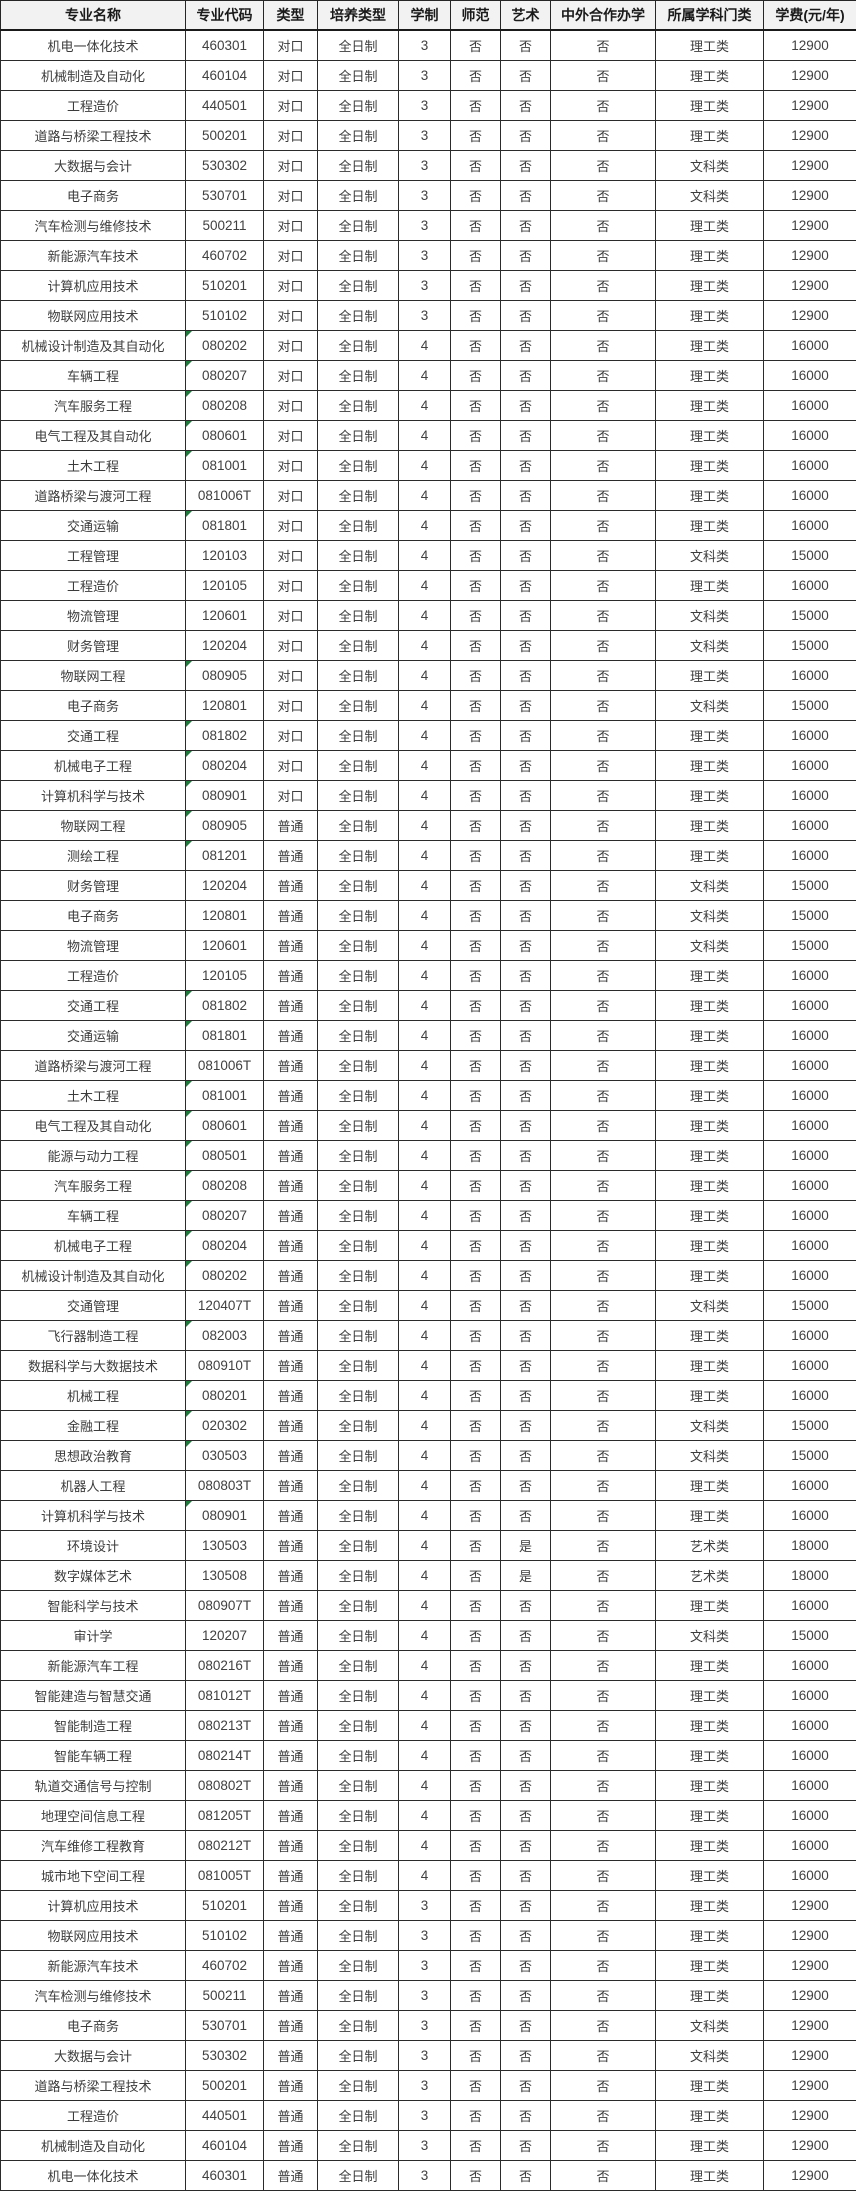 The height and width of the screenshot is (2191, 856). I want to click on cell-major-name: 计算机科学与技术, so click(93, 1515).